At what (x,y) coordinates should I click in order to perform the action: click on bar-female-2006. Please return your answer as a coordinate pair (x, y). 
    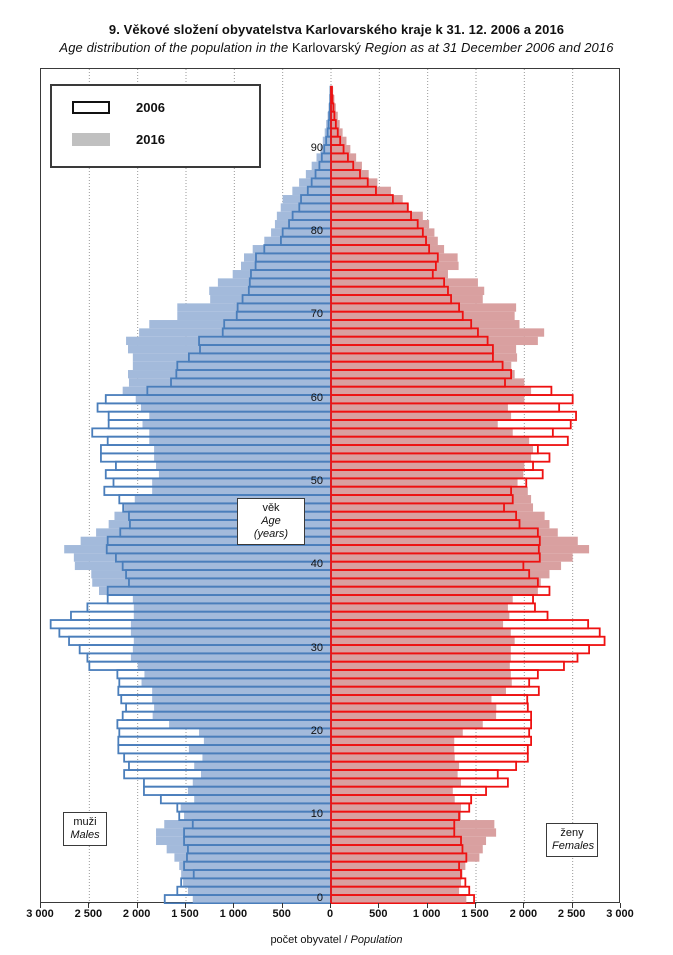
    Looking at the image, I should click on (332, 99).